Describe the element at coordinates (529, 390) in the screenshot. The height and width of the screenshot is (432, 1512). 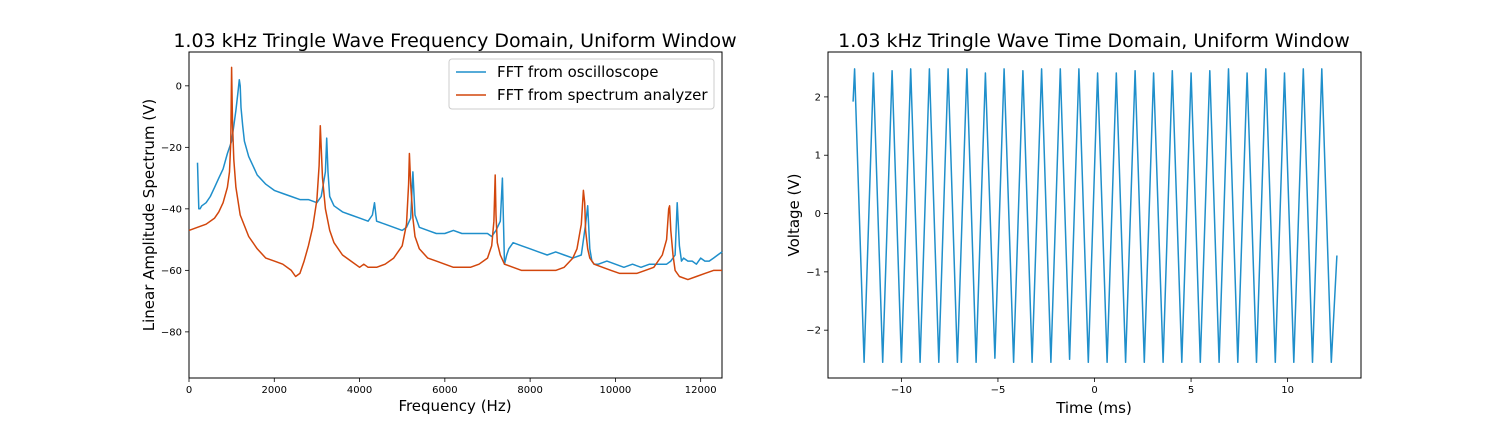
I see `x-tick-label: 8000` at that location.